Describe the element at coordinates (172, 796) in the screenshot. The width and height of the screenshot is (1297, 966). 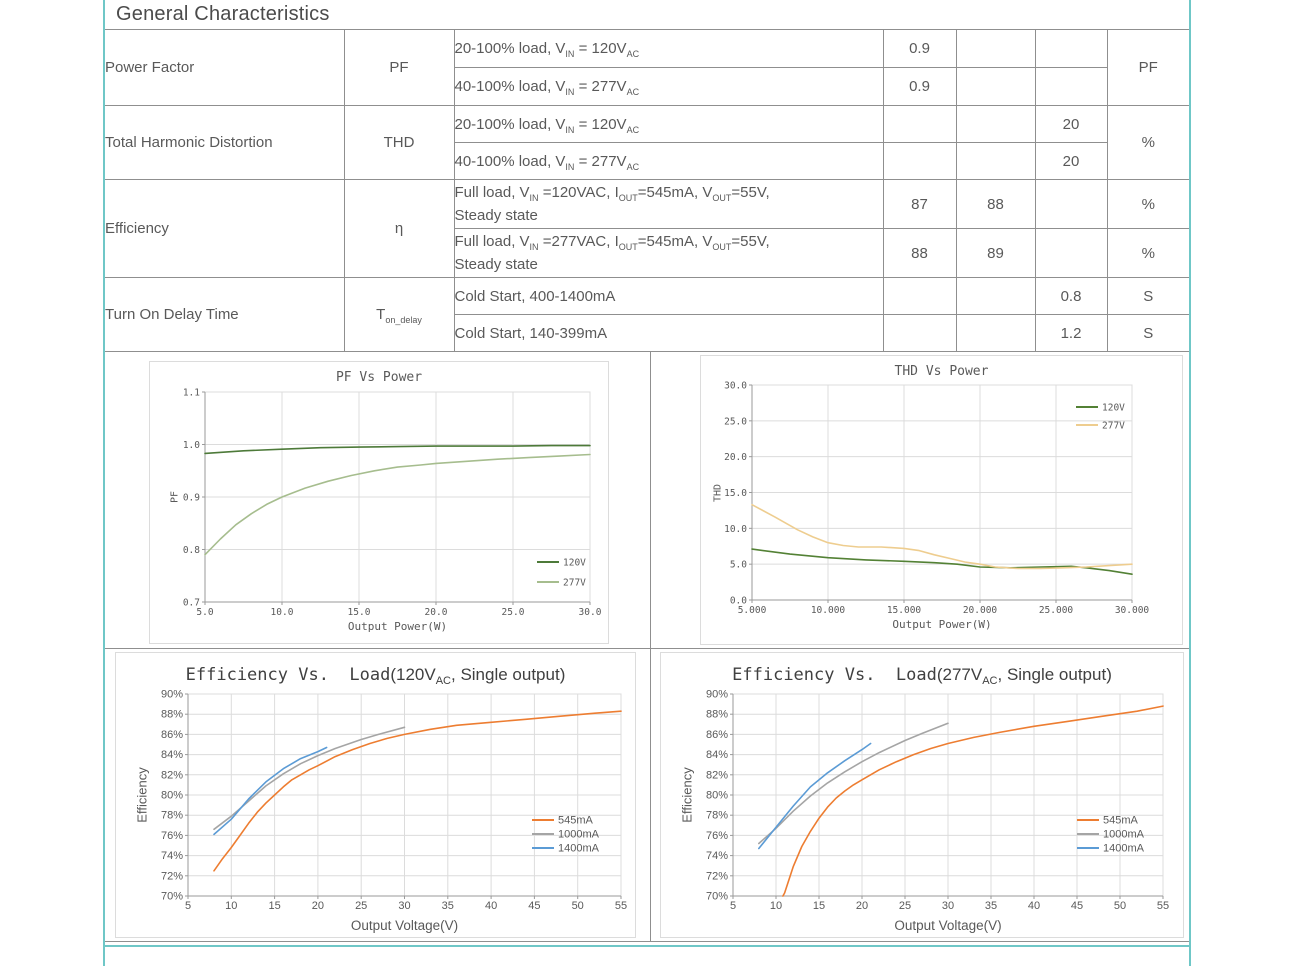
I see `tick-label-y: 80%` at that location.